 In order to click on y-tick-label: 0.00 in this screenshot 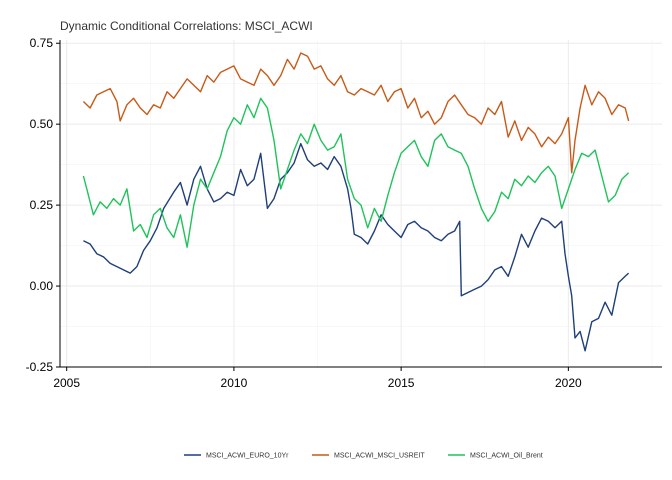, I will do `click(42, 286)`.